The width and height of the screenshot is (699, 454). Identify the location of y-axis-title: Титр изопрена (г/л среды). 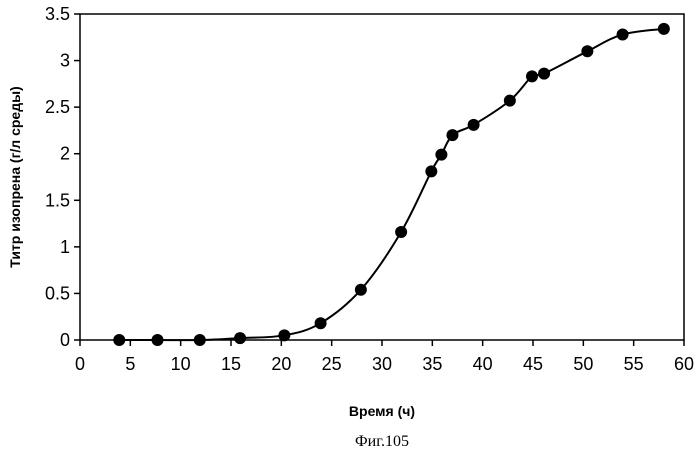
(15, 176).